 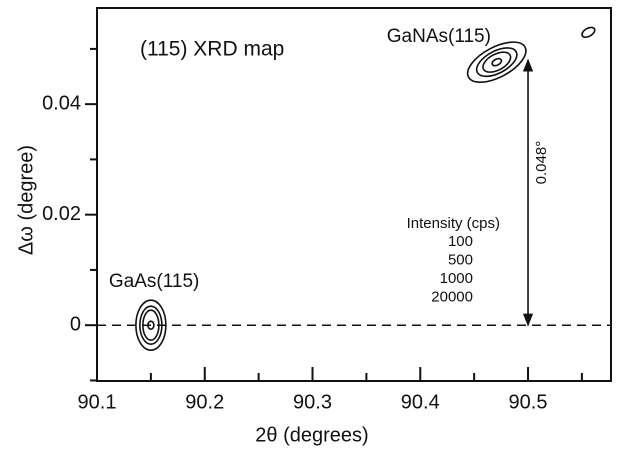 What do you see at coordinates (439, 36) in the screenshot?
I see `peak-label: GaNAs(115)` at bounding box center [439, 36].